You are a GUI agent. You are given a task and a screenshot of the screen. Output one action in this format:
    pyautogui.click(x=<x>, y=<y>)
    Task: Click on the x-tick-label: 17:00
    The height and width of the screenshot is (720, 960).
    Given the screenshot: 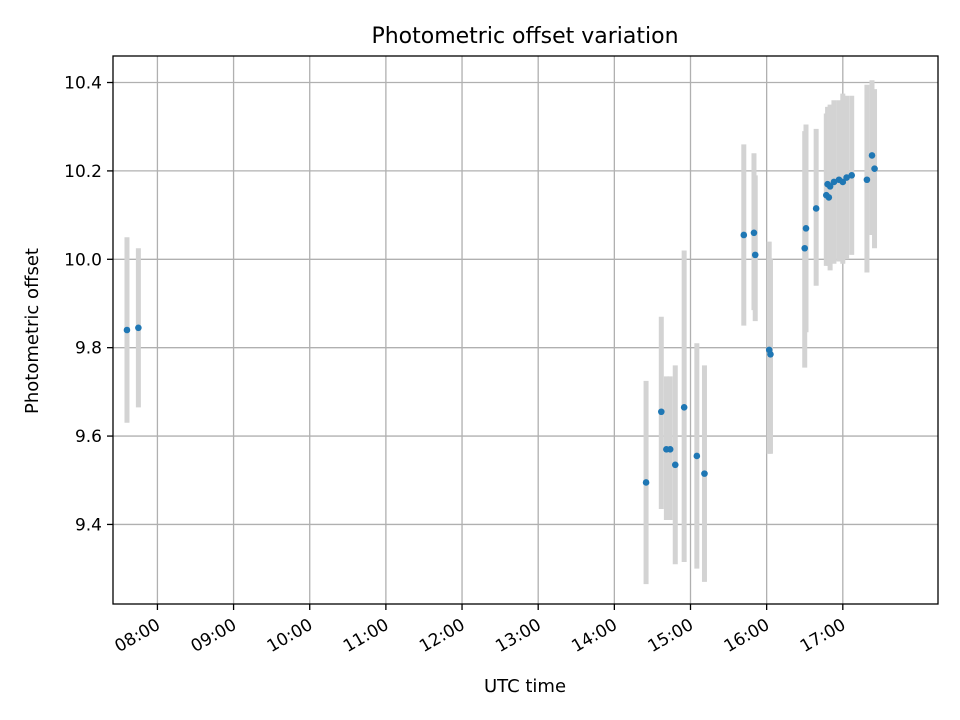 What is the action you would take?
    pyautogui.click(x=823, y=636)
    